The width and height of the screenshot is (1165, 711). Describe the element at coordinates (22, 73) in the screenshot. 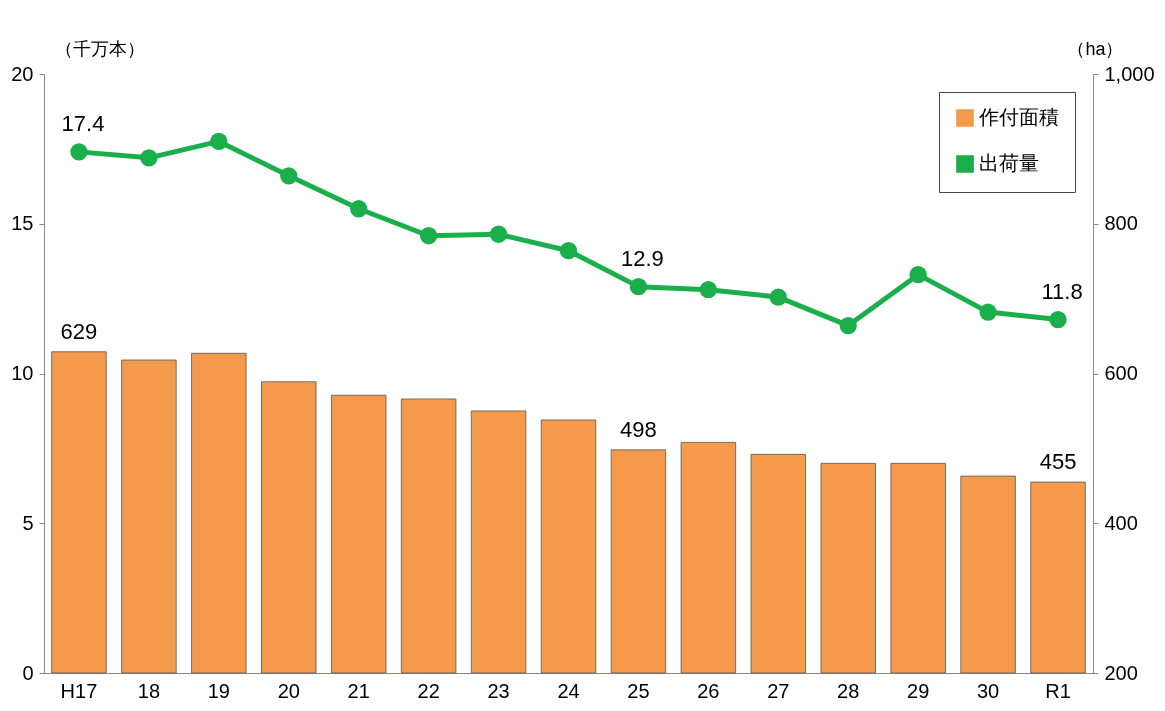

I see `y-tick-label: 20` at that location.